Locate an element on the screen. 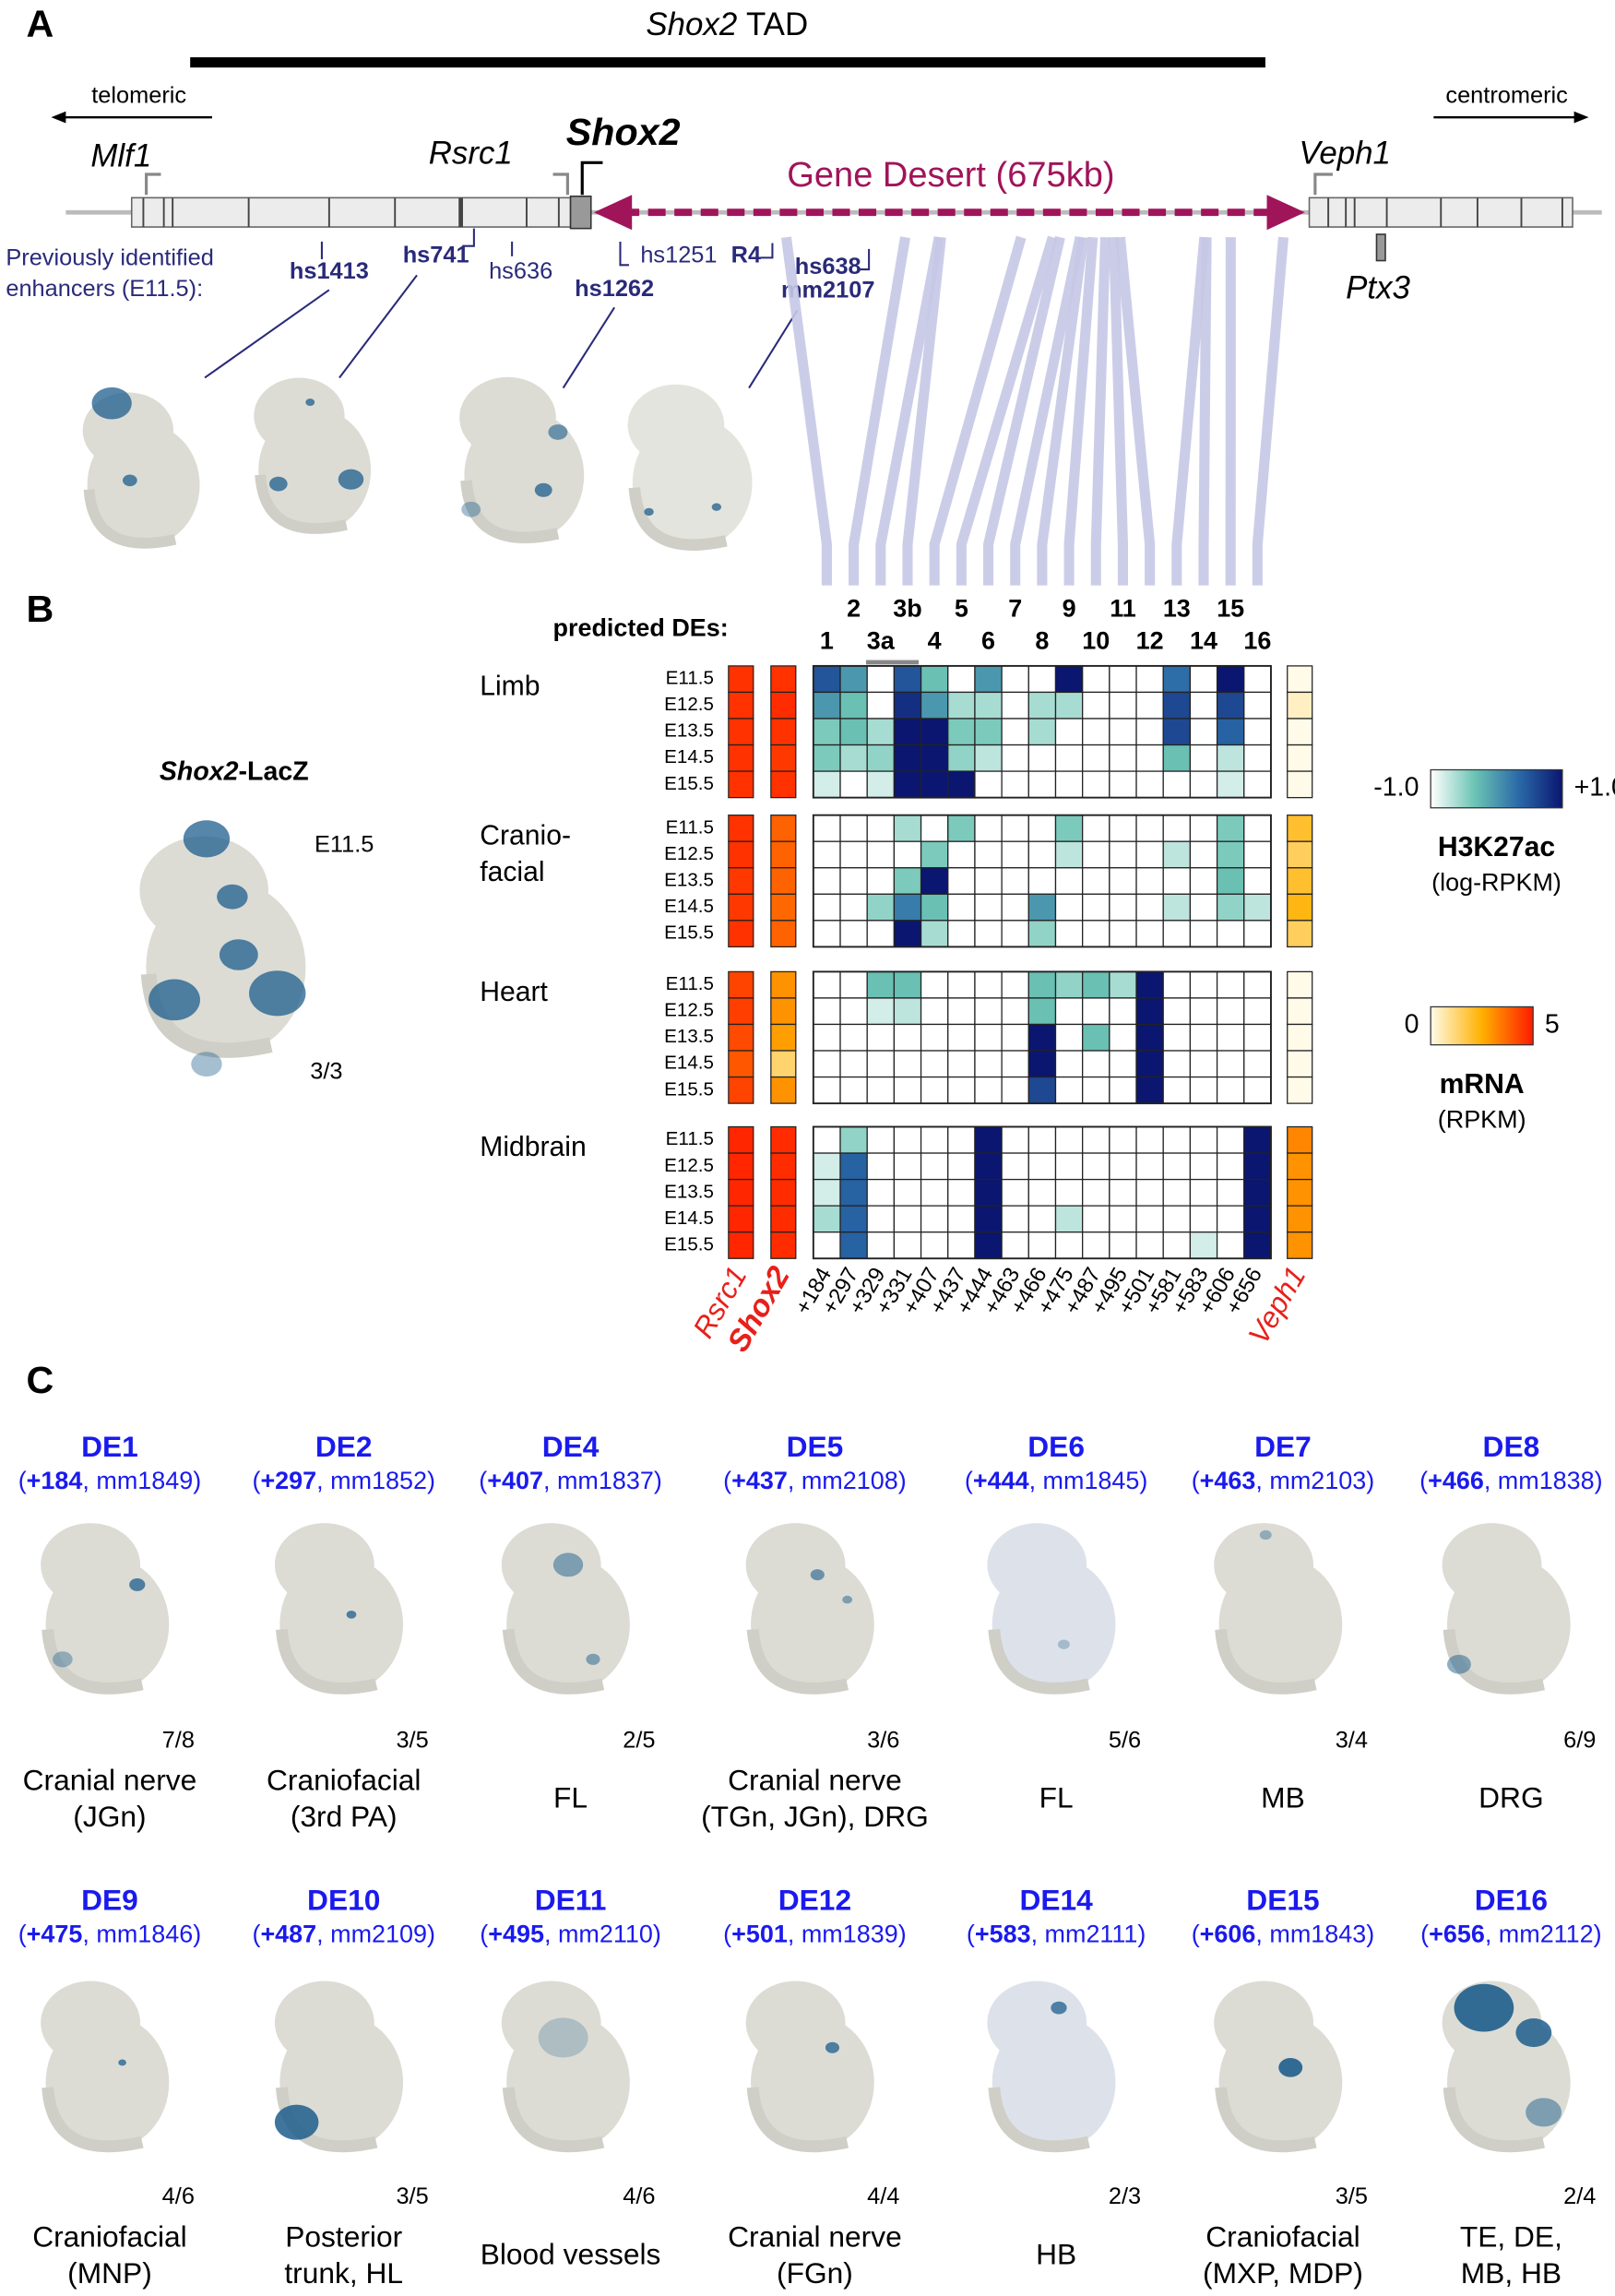  expression-label: DRG is located at coordinates (1511, 1797).